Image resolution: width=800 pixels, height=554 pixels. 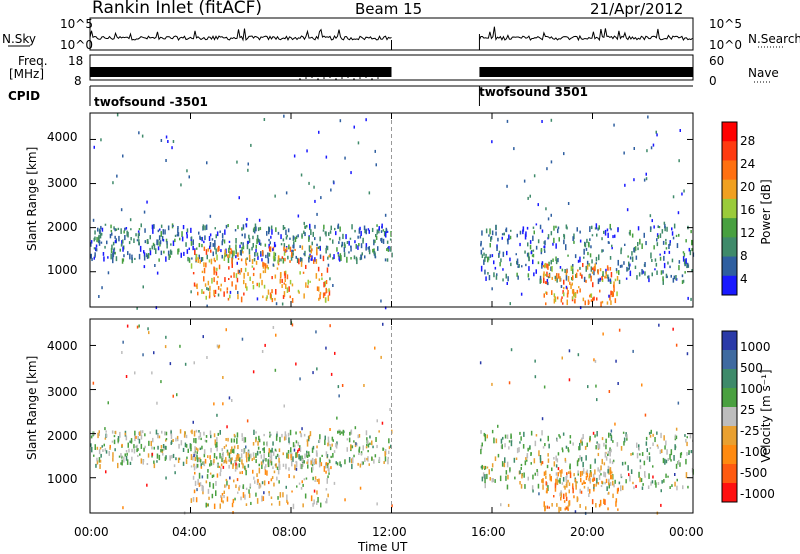 I want to click on noise-sky-label: N.Sky, so click(x=19, y=39).